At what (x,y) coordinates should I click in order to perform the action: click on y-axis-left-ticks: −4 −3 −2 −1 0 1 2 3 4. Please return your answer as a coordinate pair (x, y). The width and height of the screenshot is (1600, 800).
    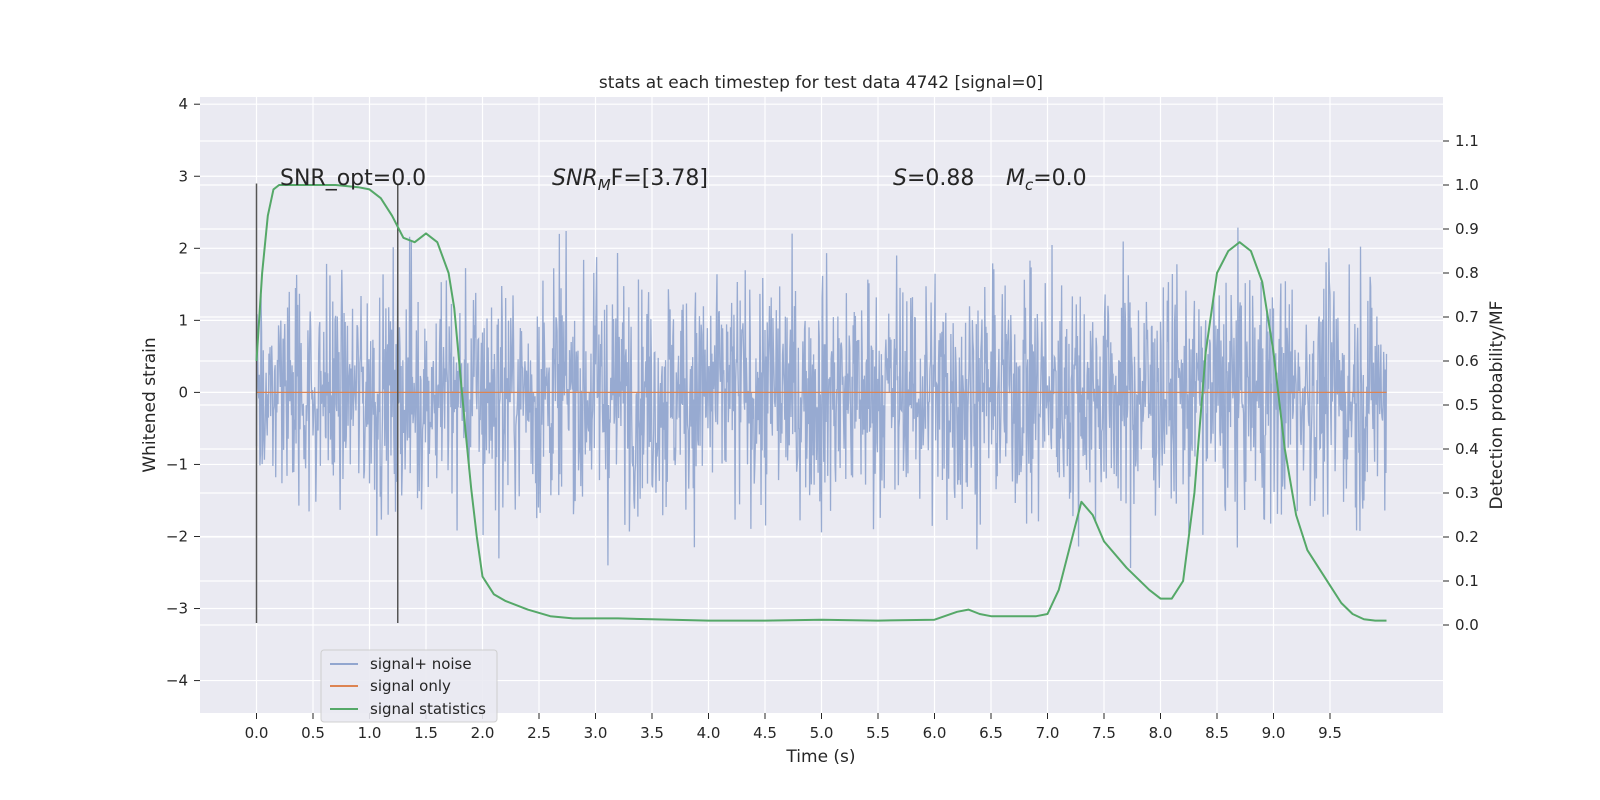
    Looking at the image, I should click on (183, 392).